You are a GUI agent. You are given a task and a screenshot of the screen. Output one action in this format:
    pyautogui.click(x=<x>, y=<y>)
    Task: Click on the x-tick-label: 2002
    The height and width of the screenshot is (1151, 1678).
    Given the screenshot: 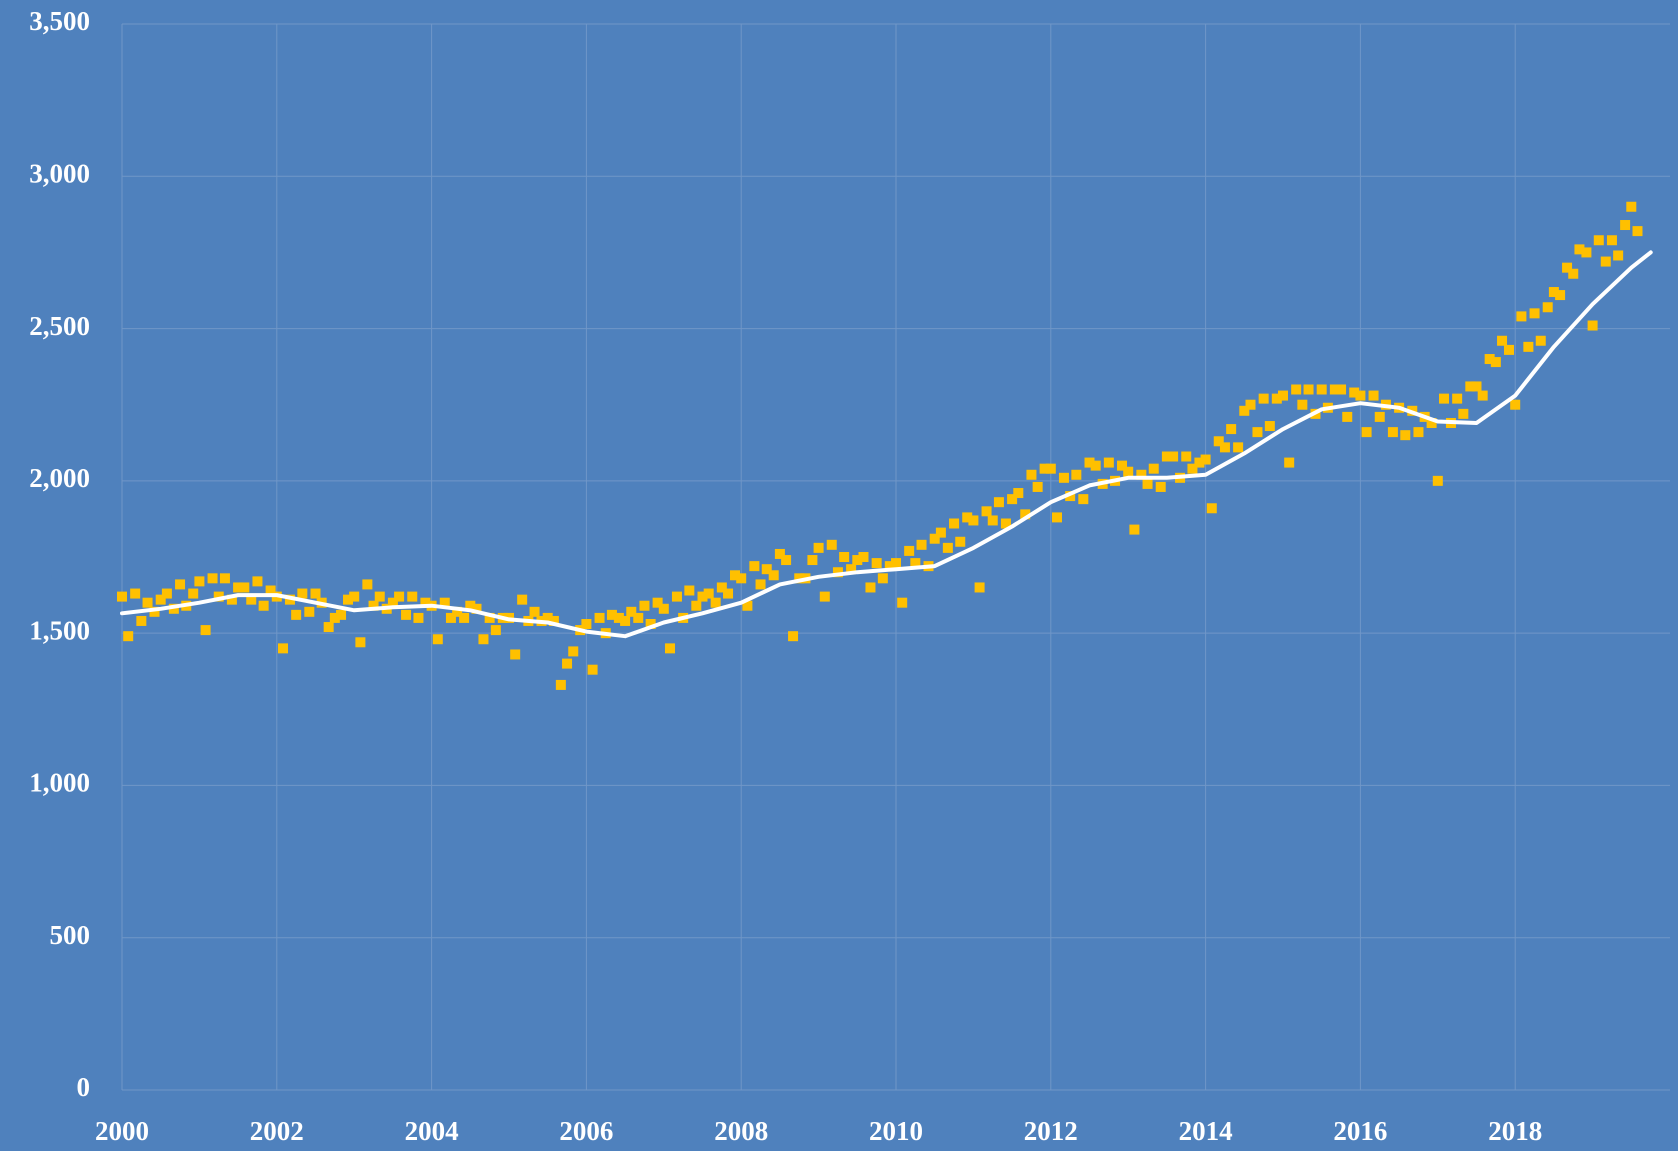 What is the action you would take?
    pyautogui.click(x=277, y=1131)
    